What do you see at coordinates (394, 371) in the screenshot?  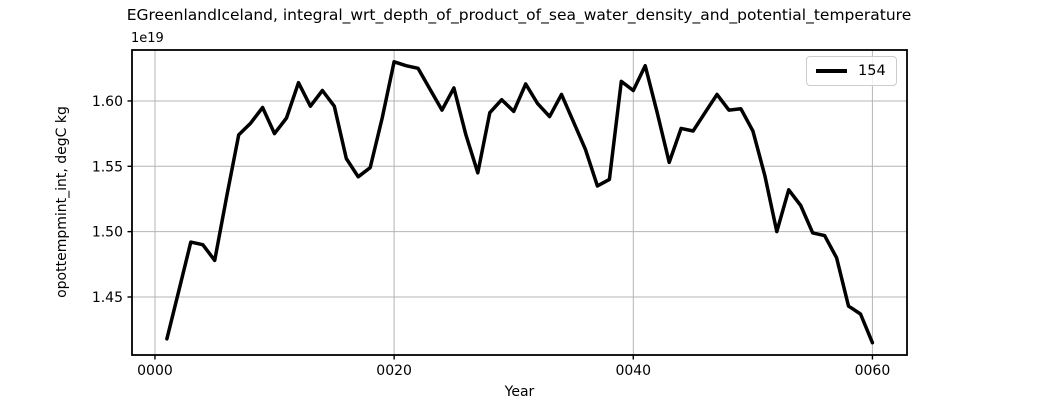 I see `x-tick-label: 0020` at bounding box center [394, 371].